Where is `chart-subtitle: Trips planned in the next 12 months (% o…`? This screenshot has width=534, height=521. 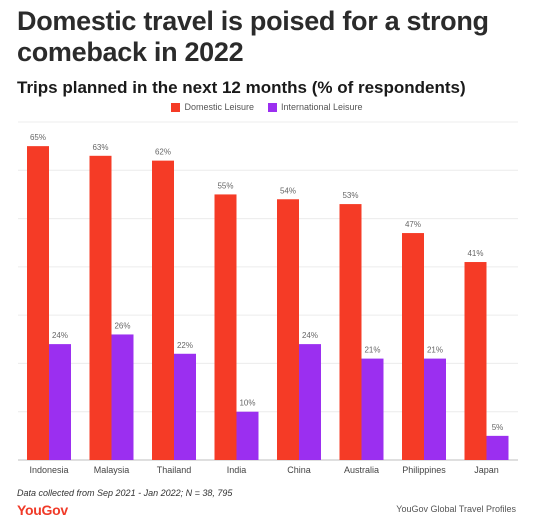
chart-subtitle: Trips planned in the next 12 months (% o… is located at coordinates (241, 87).